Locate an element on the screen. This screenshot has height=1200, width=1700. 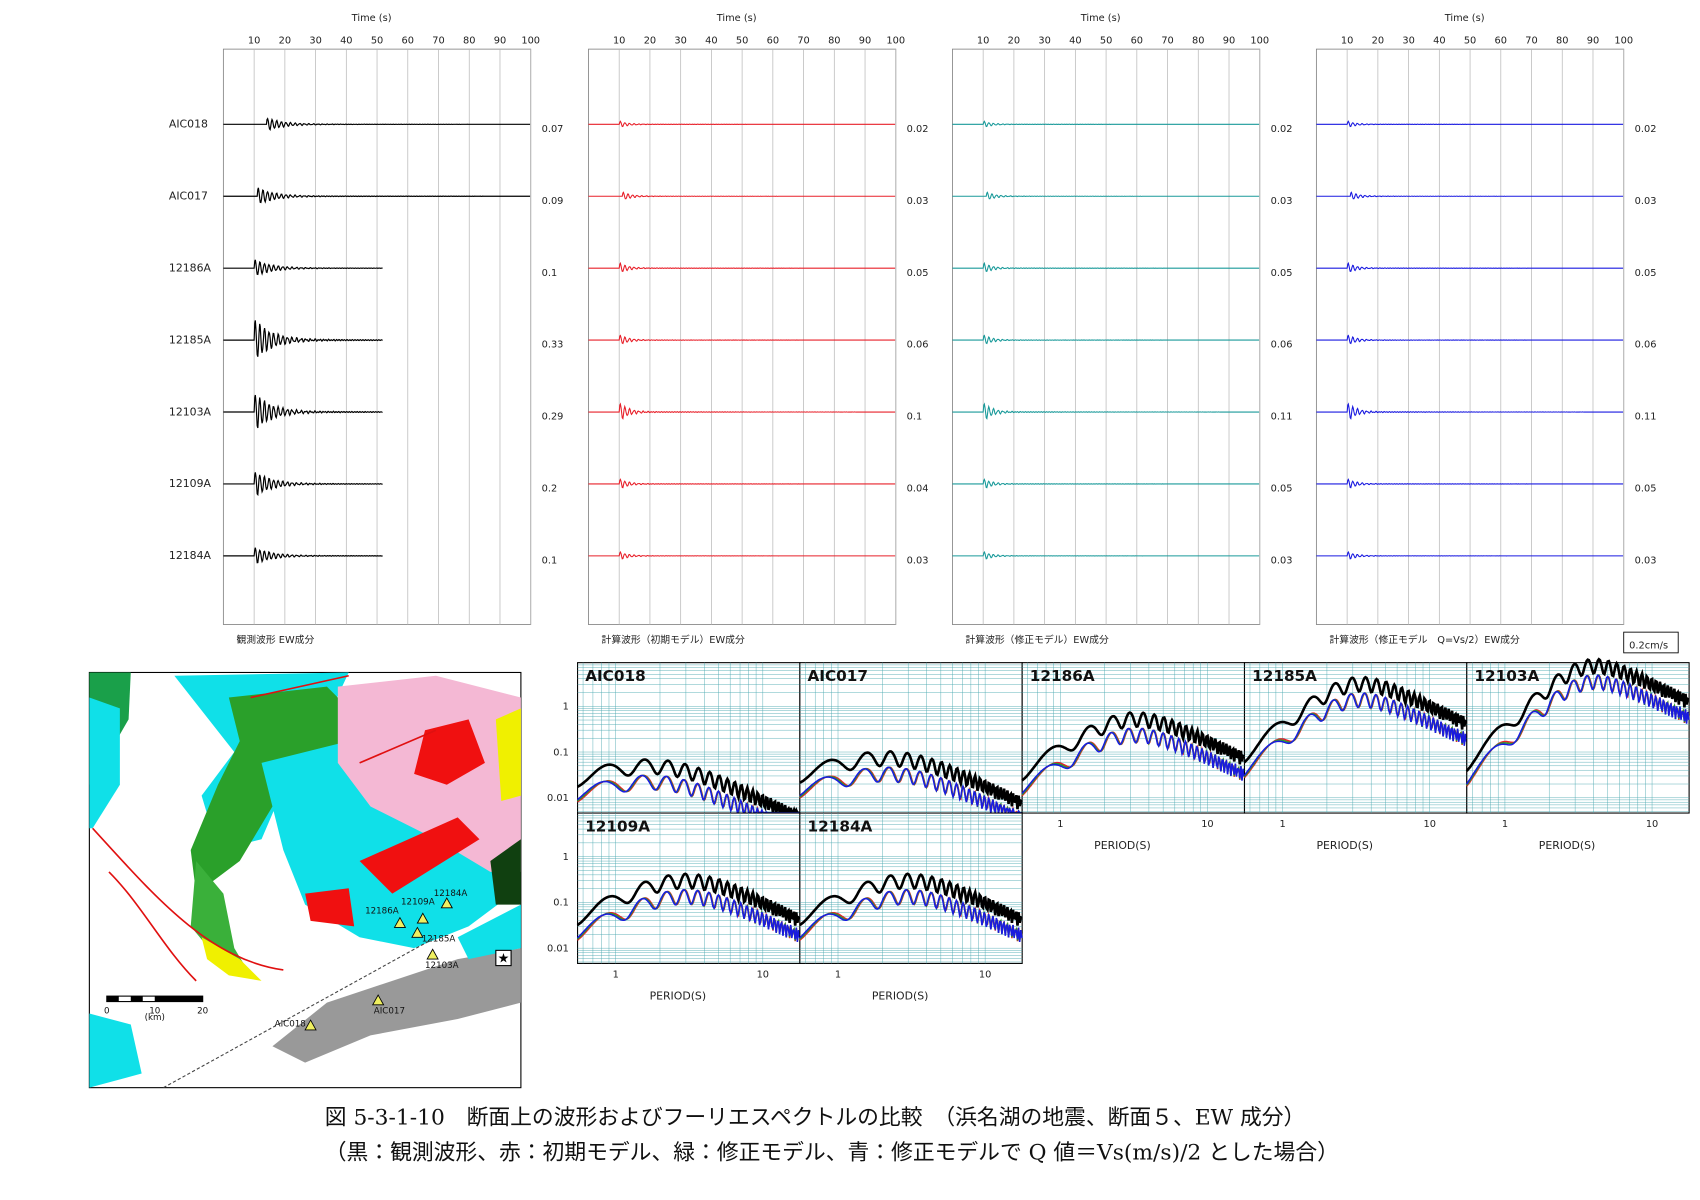
panel-caption: 計算波形（修正モデル）EW成分 is located at coordinates (1037, 639).